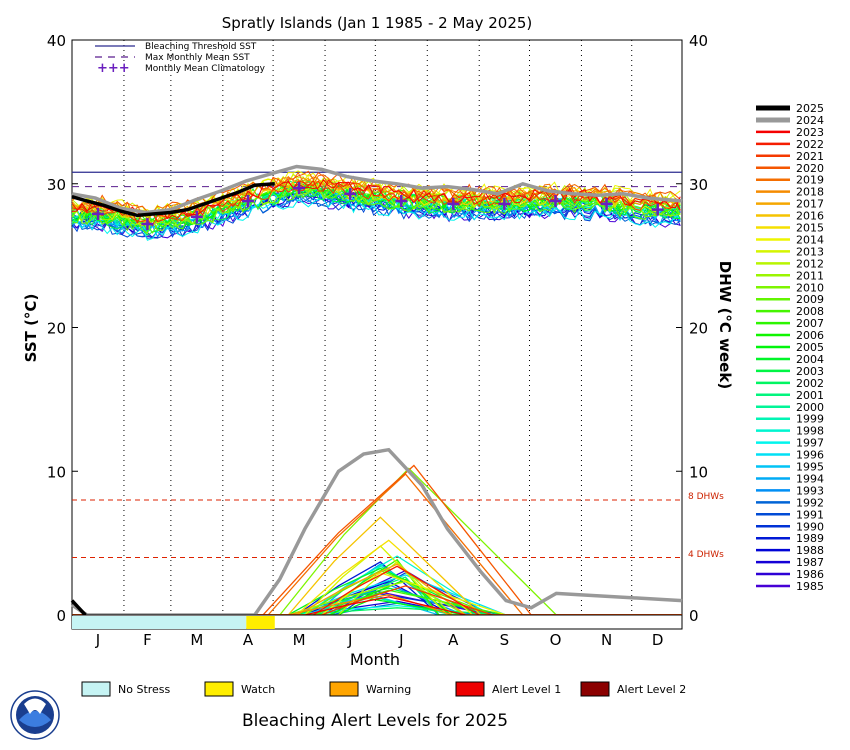  I want to click on x-tick-label: S, so click(505, 640).